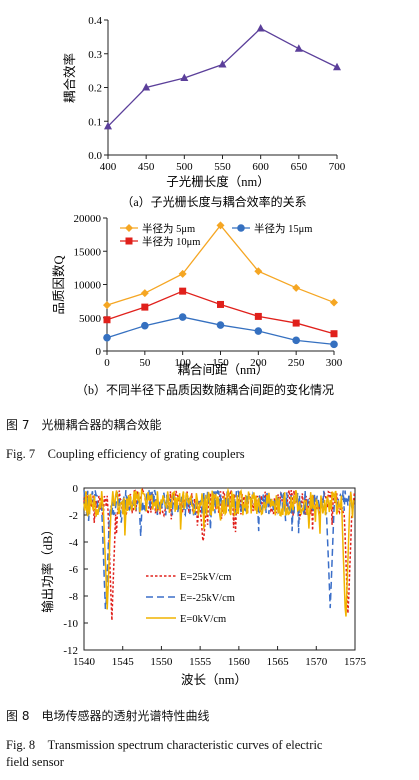 The height and width of the screenshot is (780, 419). I want to click on y-tick-label: -6, so click(74, 570).